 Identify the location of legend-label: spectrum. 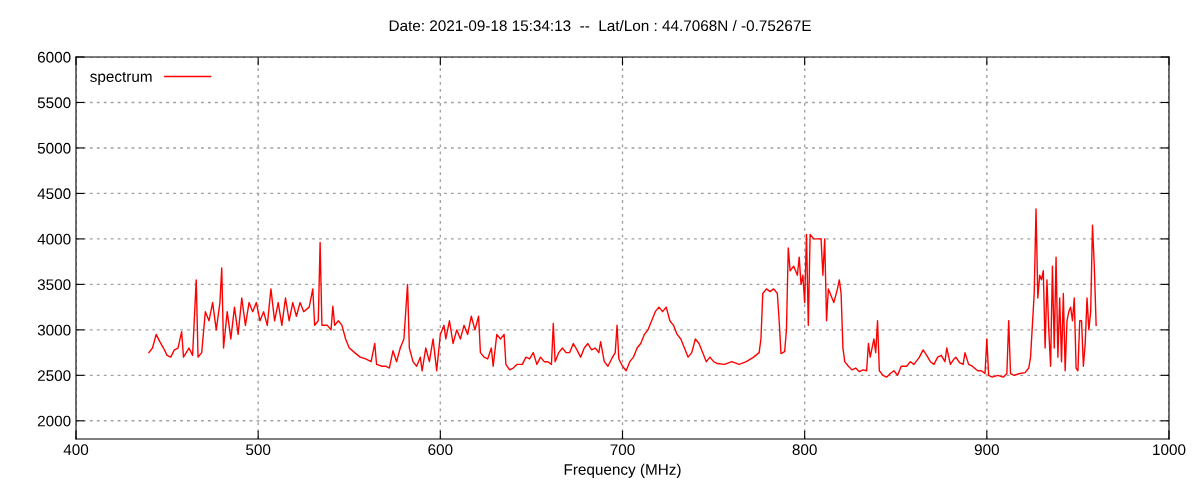
(121, 78).